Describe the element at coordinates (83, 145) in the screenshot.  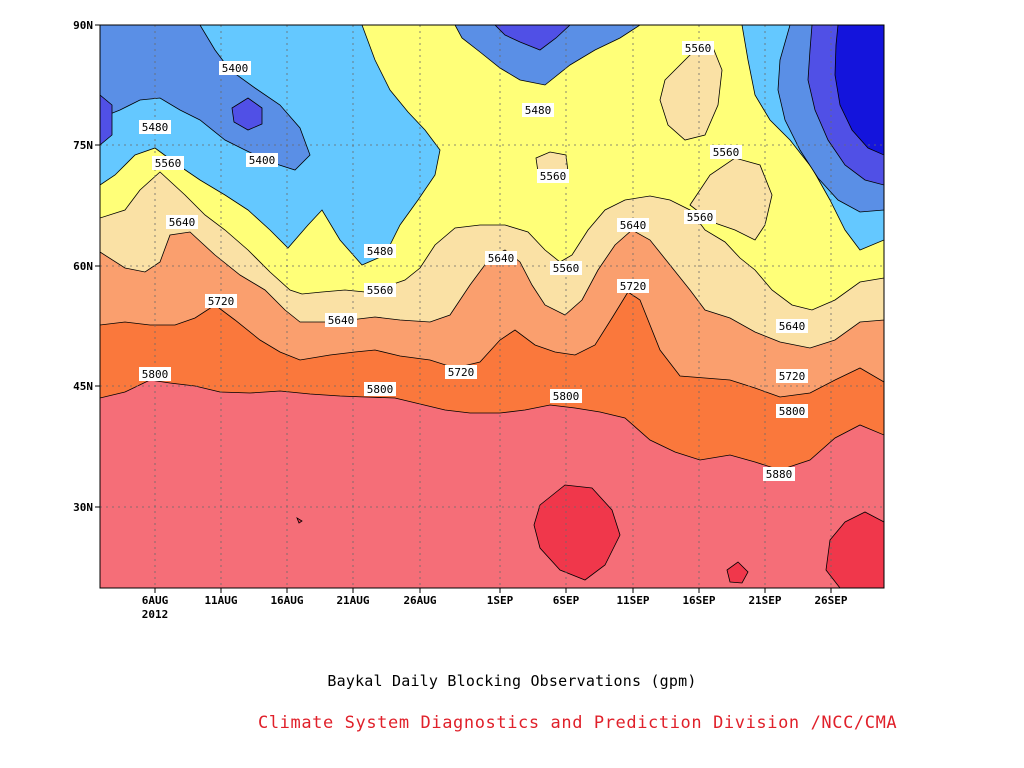
I see `y-tick-label: 75N` at that location.